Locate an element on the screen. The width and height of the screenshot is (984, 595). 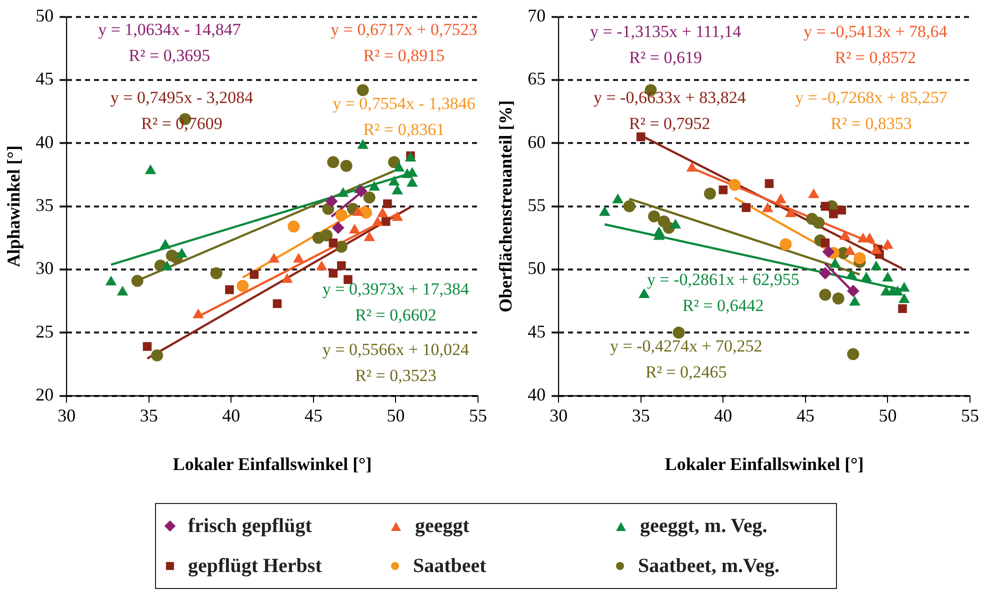
legend-label: Saatbeet, m.Veg. is located at coordinates (709, 566).